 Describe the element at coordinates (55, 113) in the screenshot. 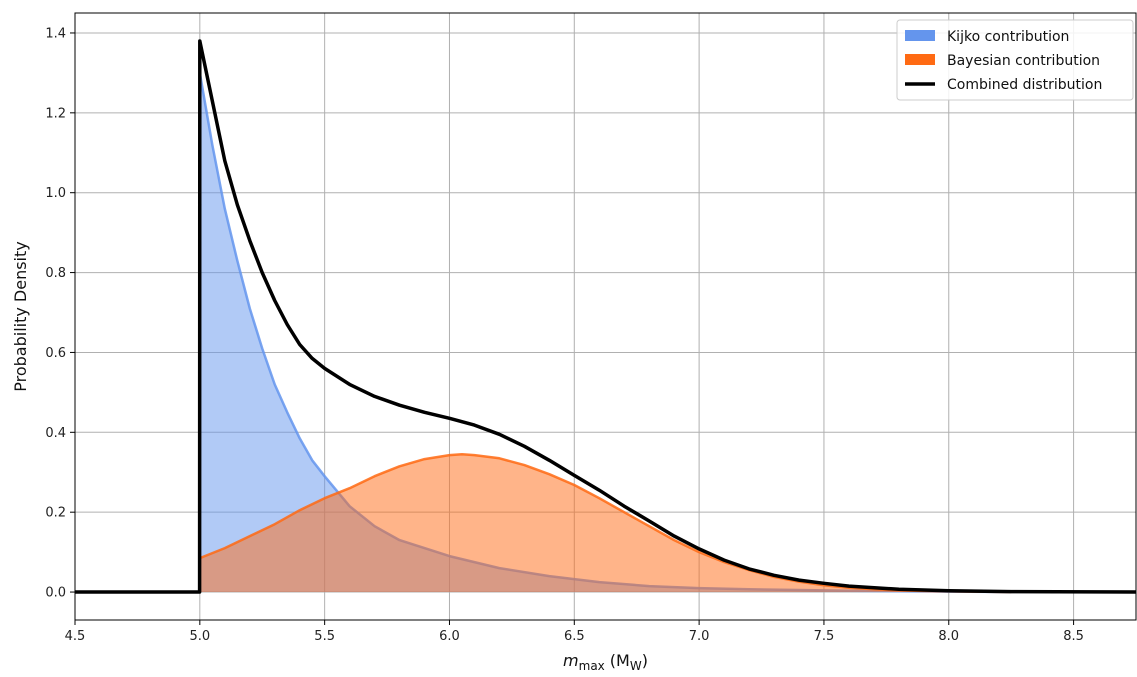

I see `y-tick-label: 1.2` at that location.